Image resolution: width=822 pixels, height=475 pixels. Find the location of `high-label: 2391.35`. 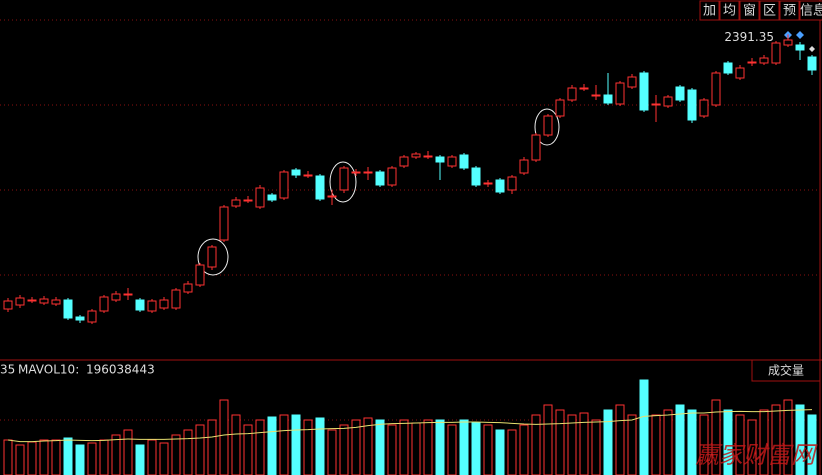

high-label: 2391.35 is located at coordinates (749, 37).